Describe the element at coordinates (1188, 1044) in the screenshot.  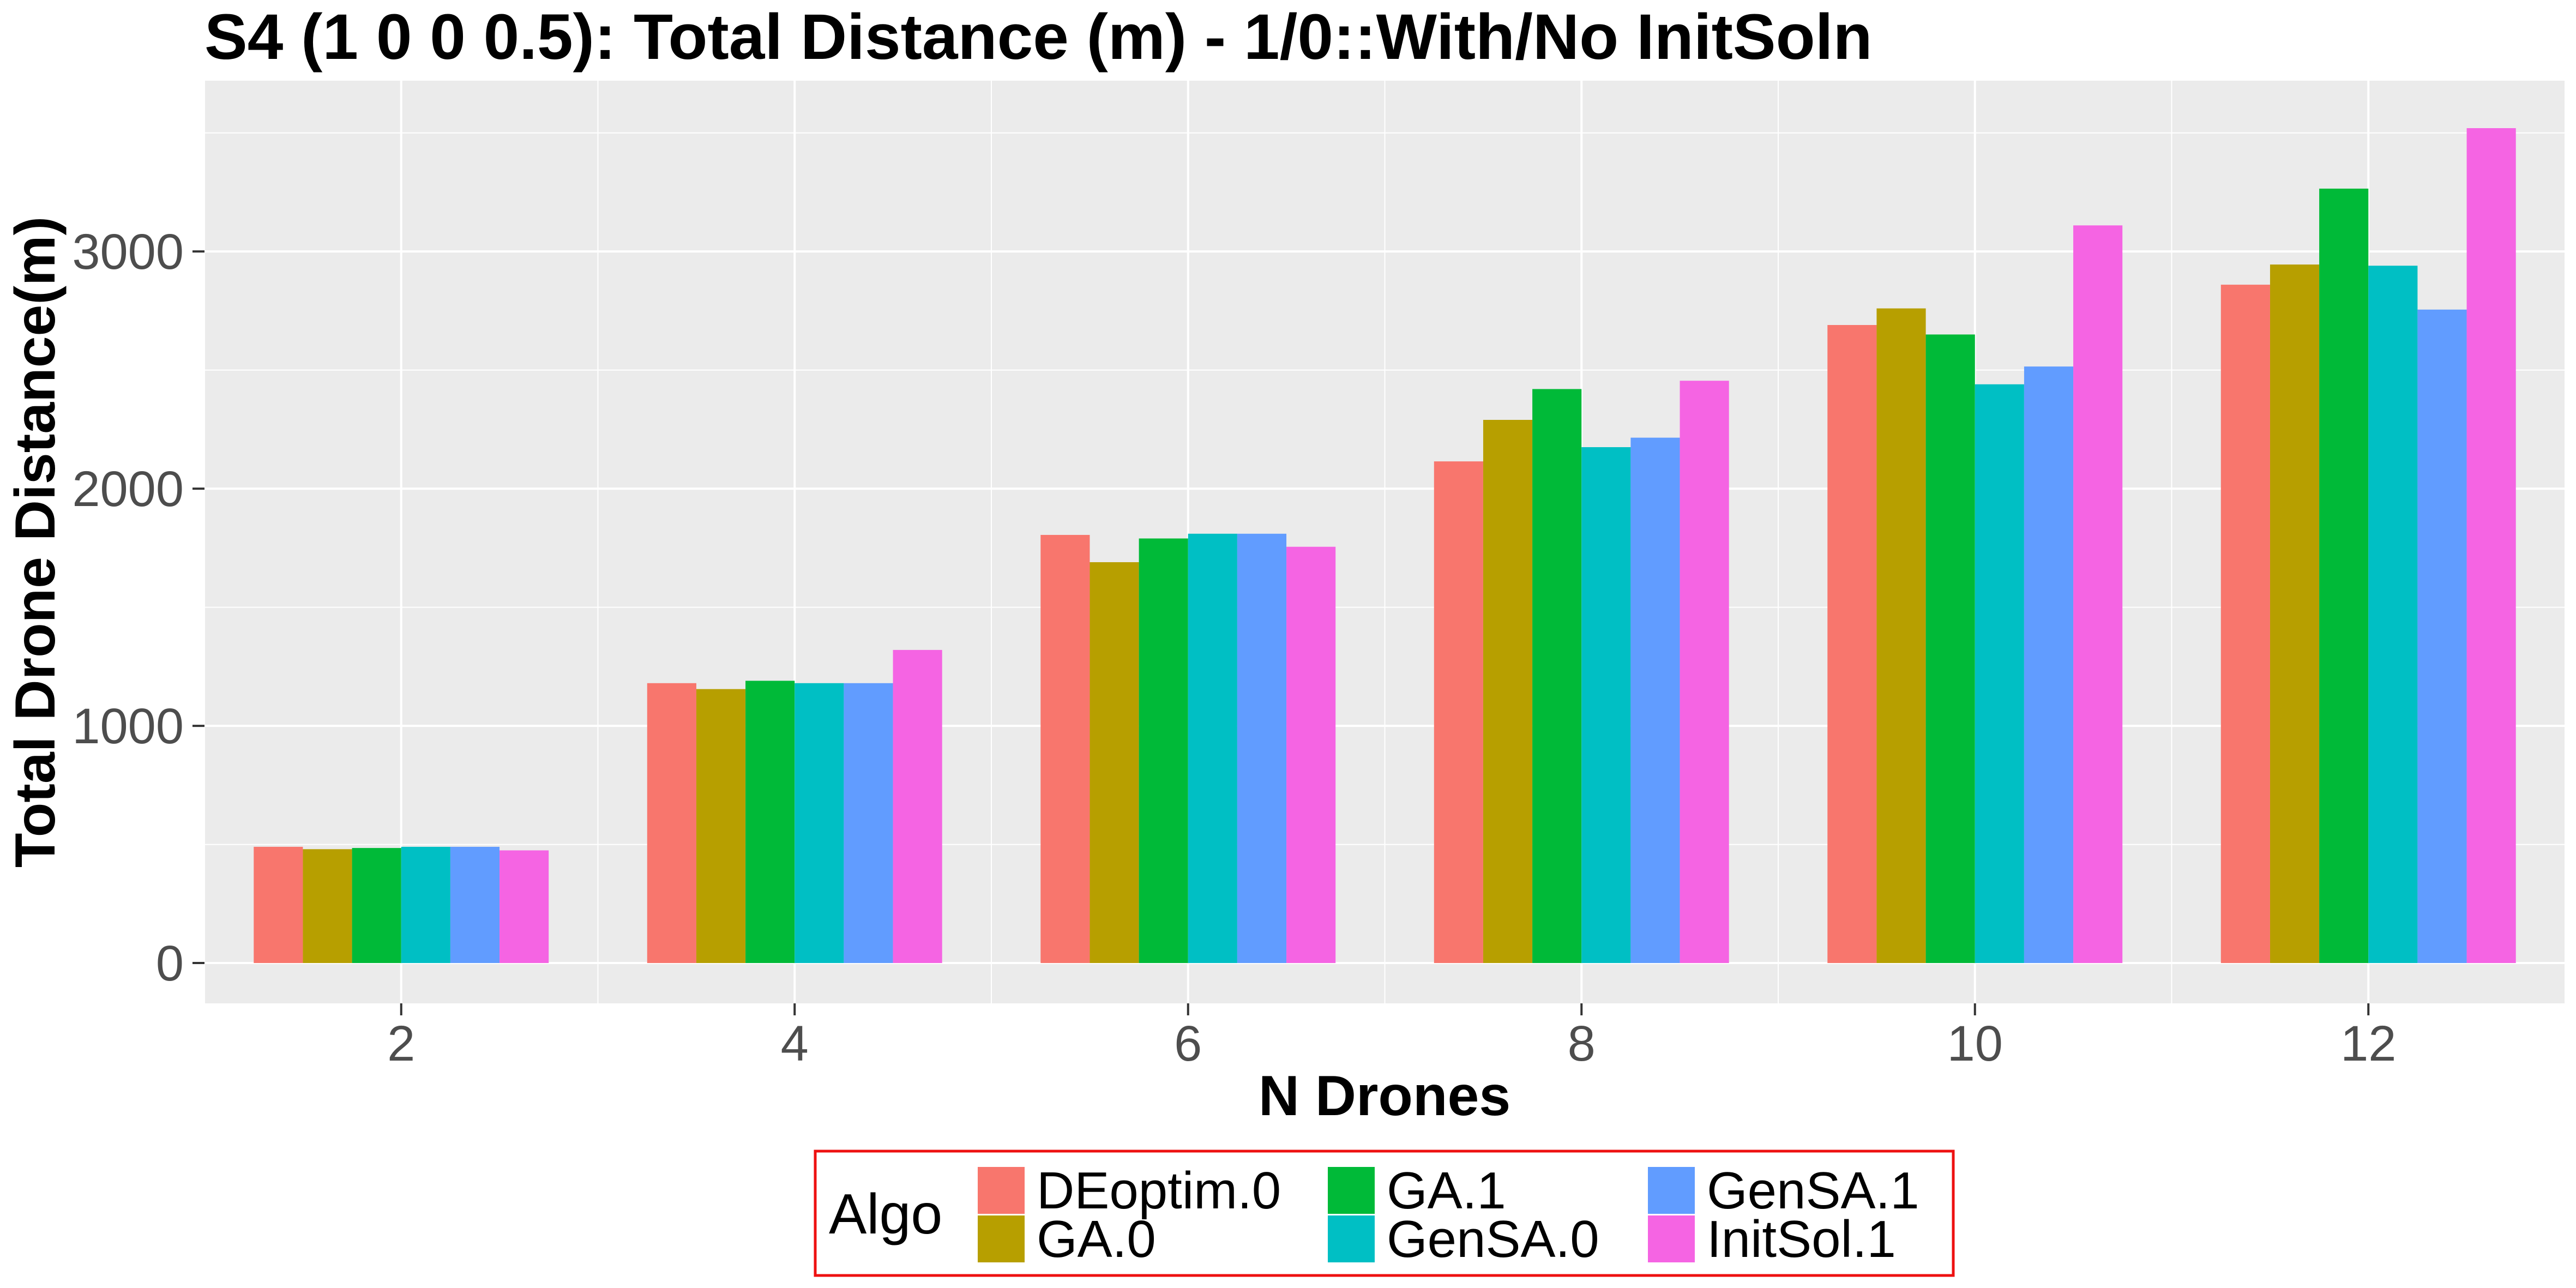
I see `x-tick-label: 6` at that location.